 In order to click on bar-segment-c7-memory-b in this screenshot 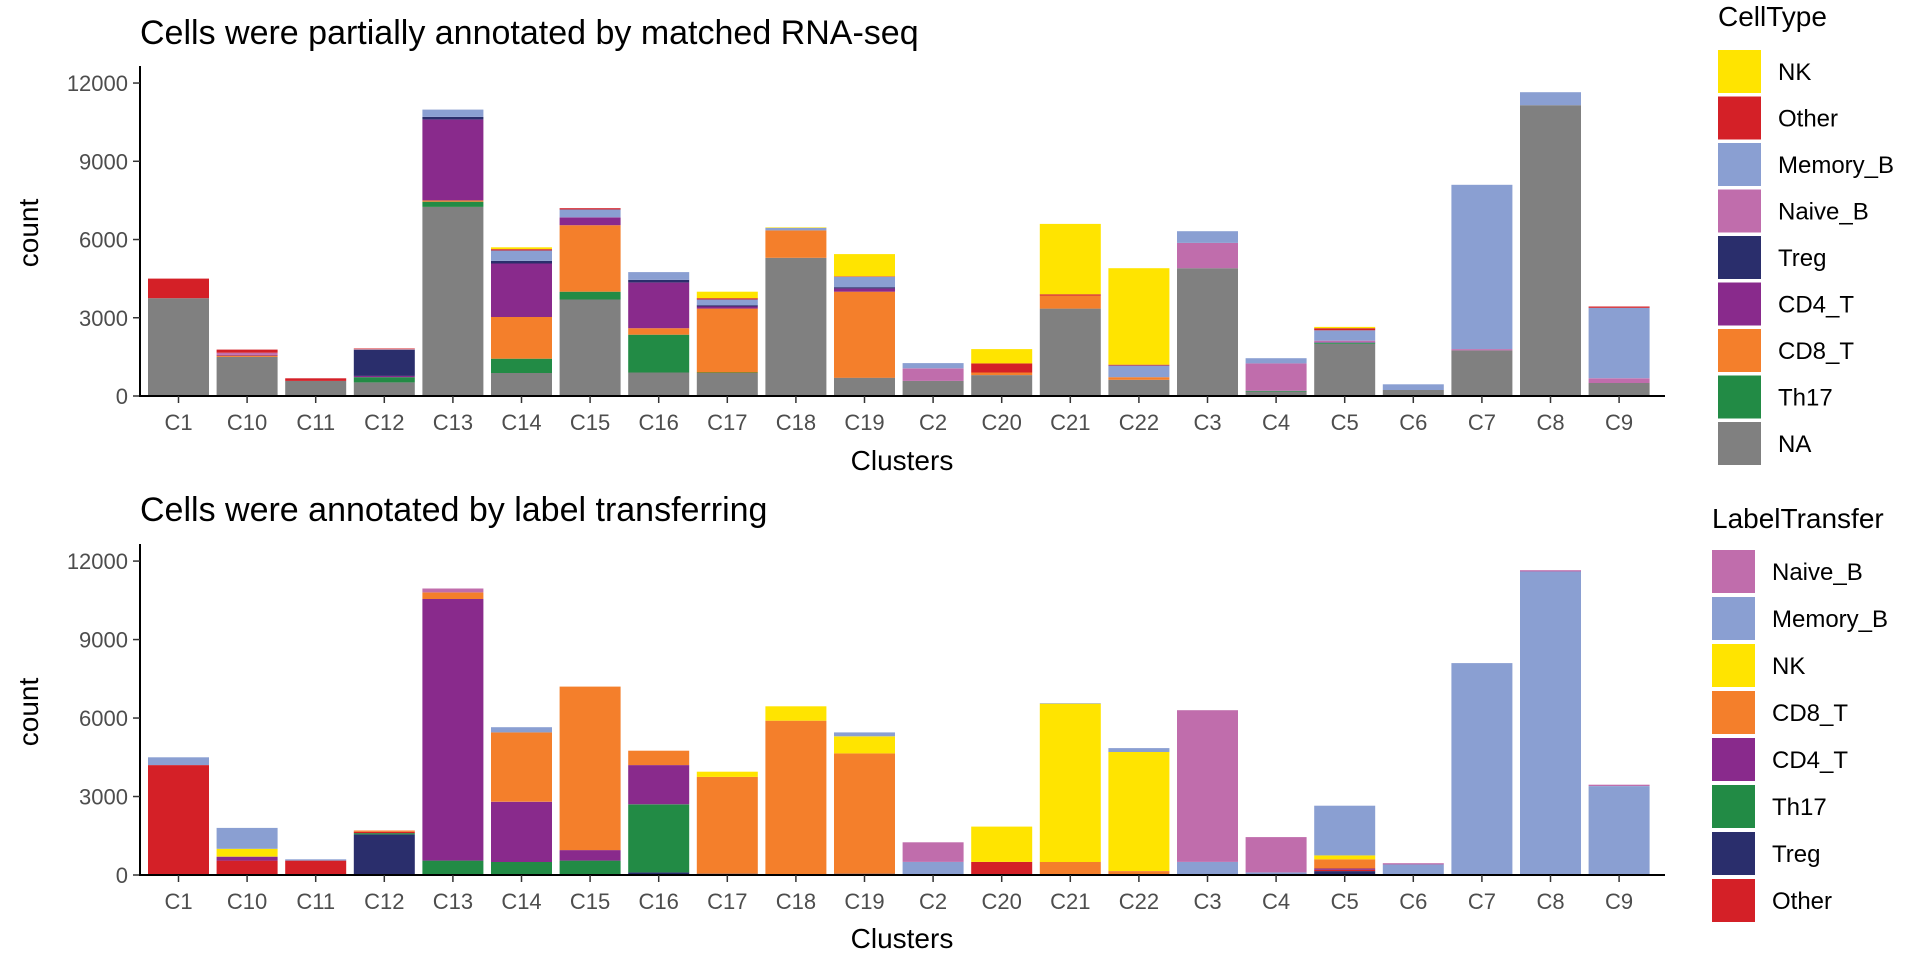, I will do `click(1482, 769)`.